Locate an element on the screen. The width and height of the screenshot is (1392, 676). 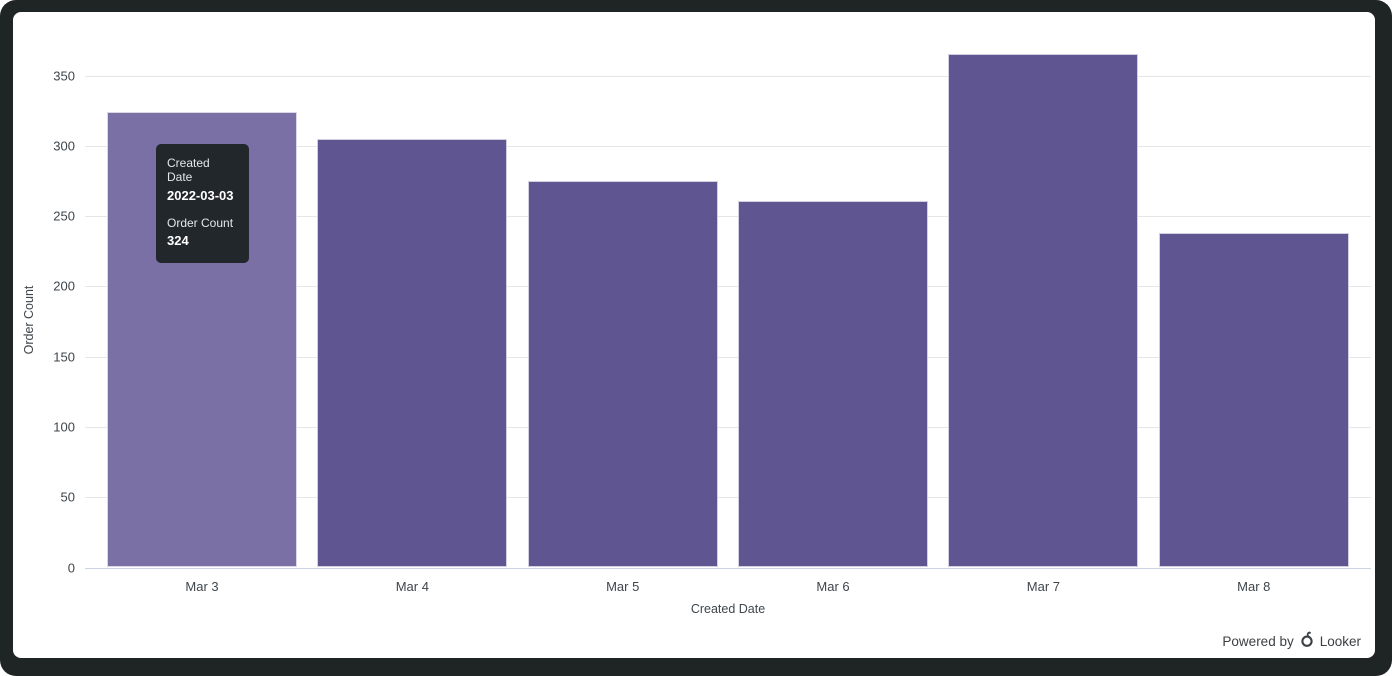
tooltip-measure-group: Order Count 324 is located at coordinates (202, 232).